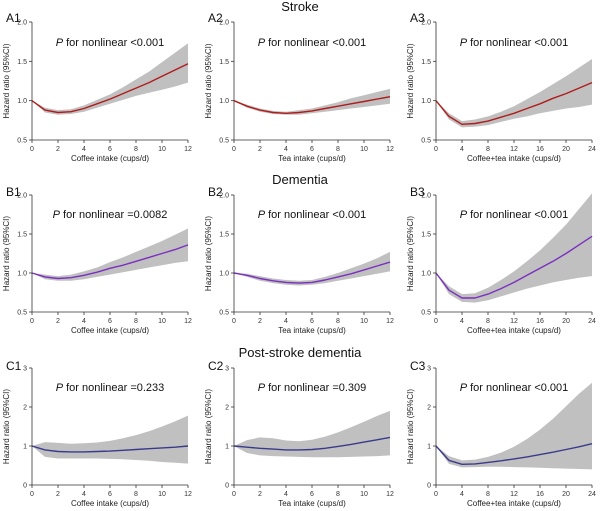 This screenshot has height=511, width=600. What do you see at coordinates (417, 192) in the screenshot?
I see `panel-label: B3` at bounding box center [417, 192].